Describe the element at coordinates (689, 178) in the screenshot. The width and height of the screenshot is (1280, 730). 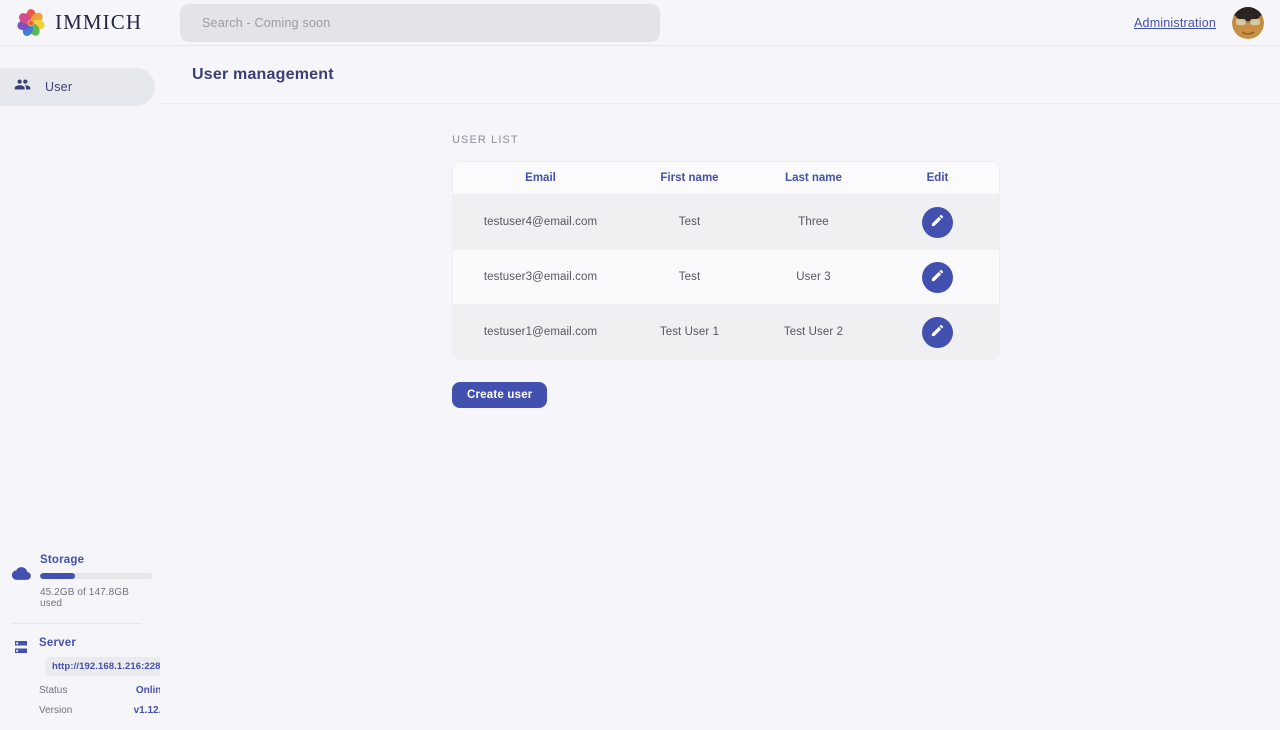
I see `column-header-first-name: First name` at that location.